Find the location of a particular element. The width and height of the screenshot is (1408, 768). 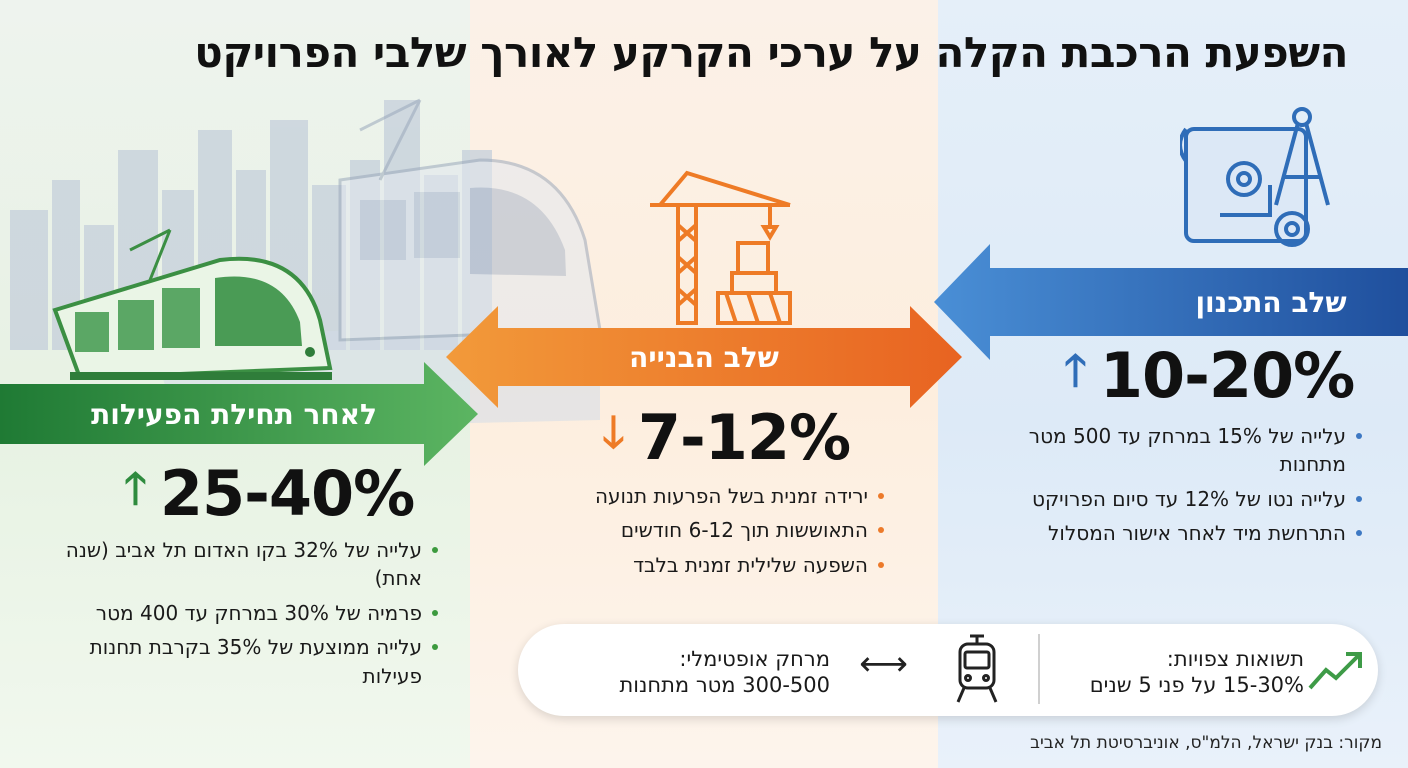

construction-banner: שלב הבנייה is located at coordinates (704, 357).